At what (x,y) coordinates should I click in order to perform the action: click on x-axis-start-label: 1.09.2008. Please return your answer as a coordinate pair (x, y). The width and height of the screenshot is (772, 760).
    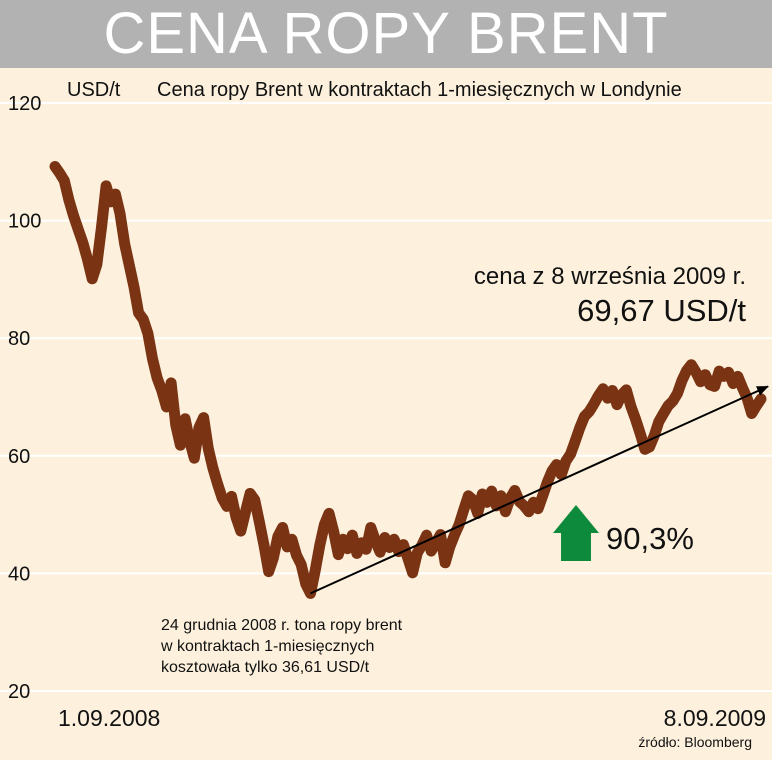
    Looking at the image, I should click on (109, 718).